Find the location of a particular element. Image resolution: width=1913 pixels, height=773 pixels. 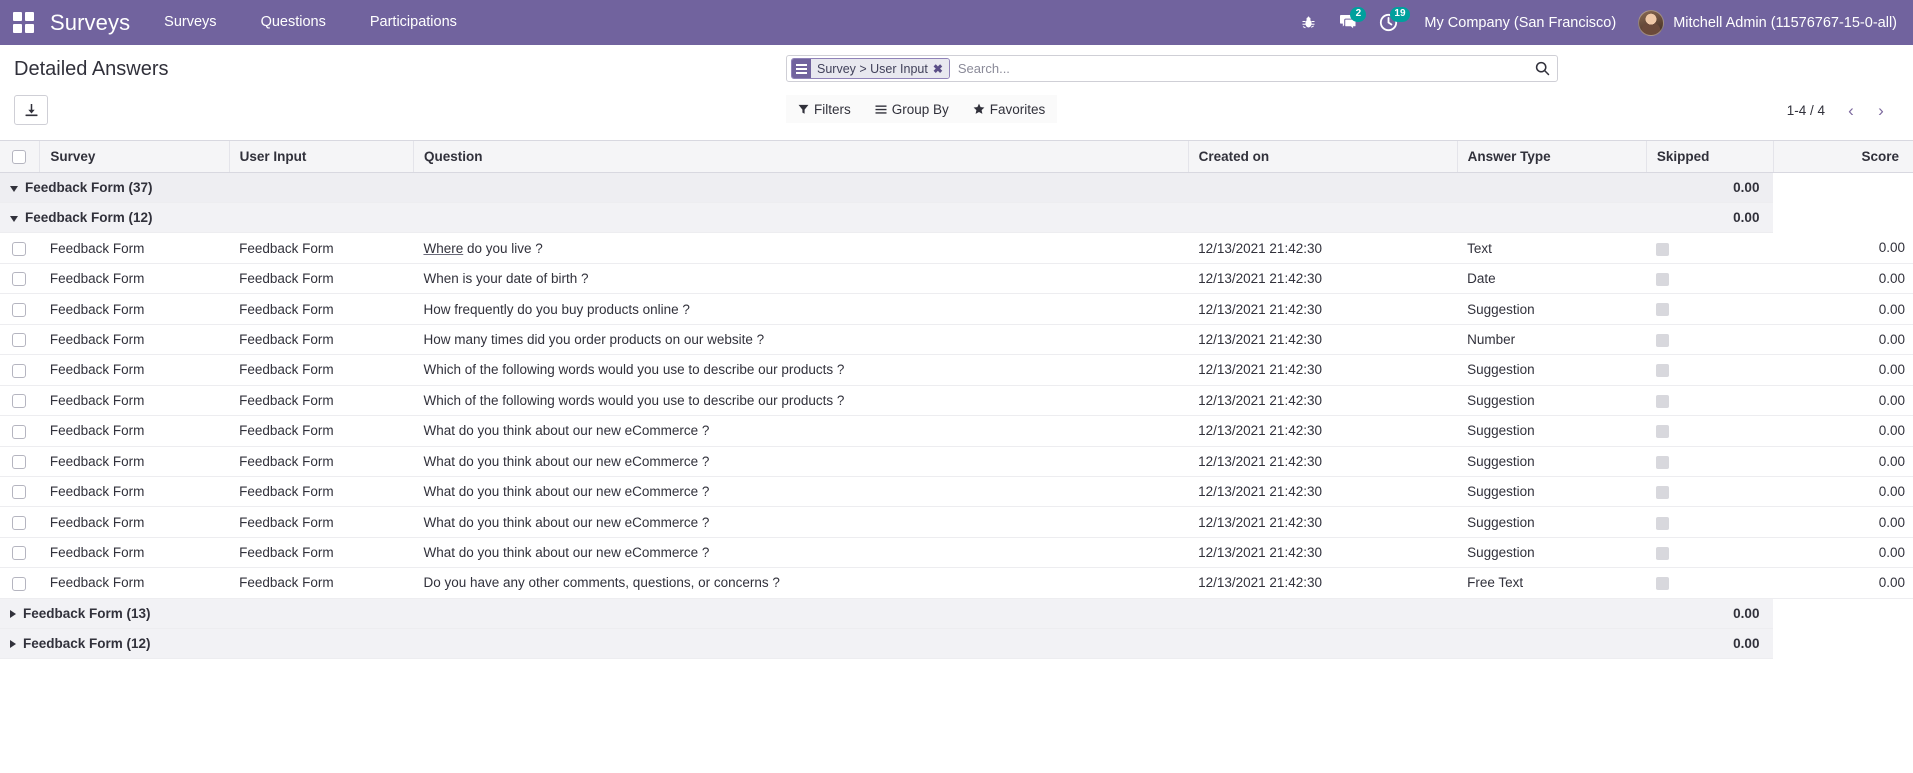

select-all-checkbox is located at coordinates (19, 157).